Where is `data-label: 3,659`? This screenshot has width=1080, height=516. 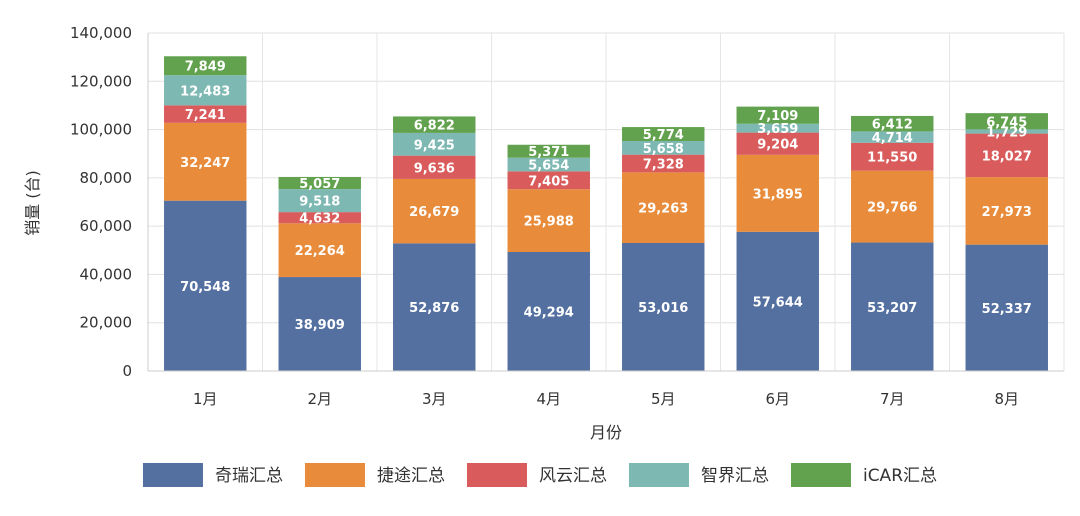 data-label: 3,659 is located at coordinates (777, 129).